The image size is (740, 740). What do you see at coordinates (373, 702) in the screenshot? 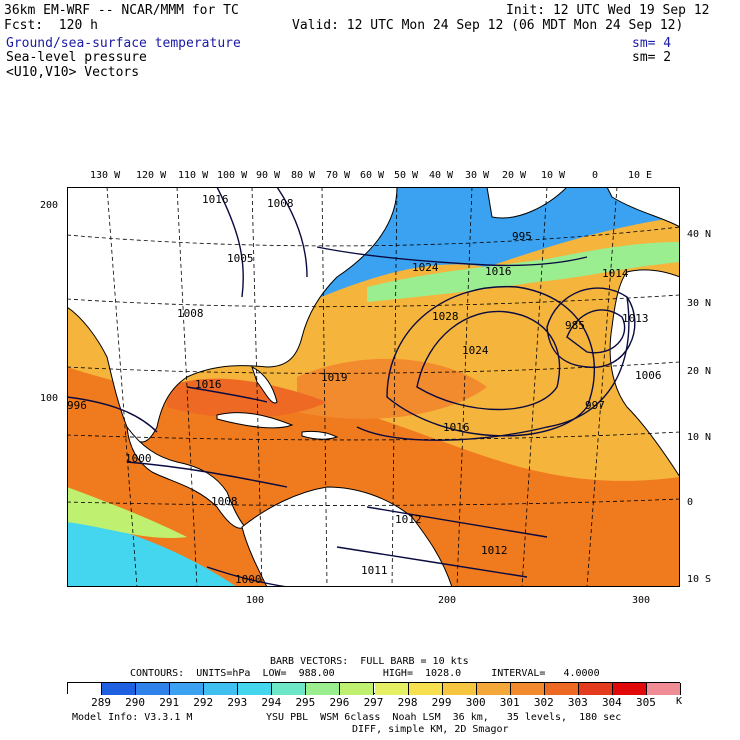
I see `colorbar-tick-label: 297` at bounding box center [373, 702].